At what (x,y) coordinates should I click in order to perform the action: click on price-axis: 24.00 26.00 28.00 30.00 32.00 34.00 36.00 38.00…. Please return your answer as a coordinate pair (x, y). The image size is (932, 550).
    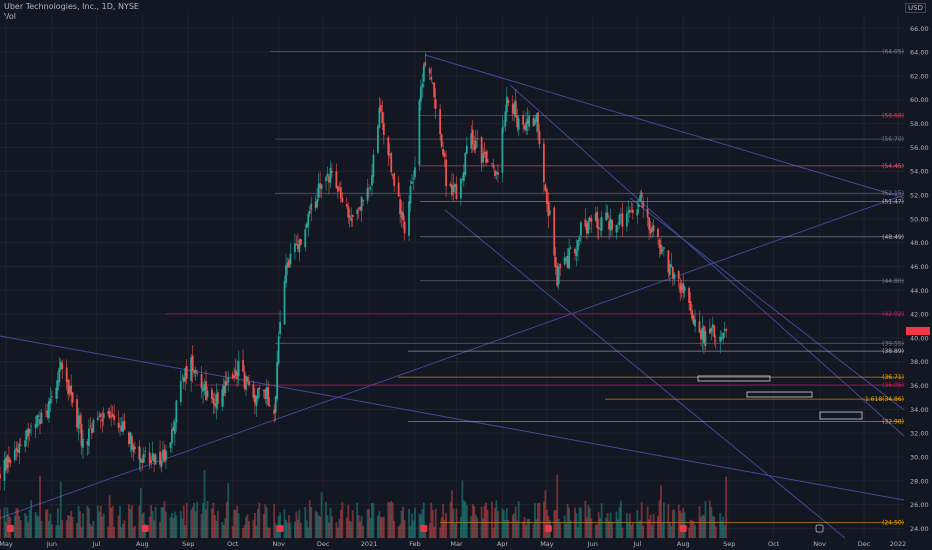
    Looking at the image, I should click on (919, 279).